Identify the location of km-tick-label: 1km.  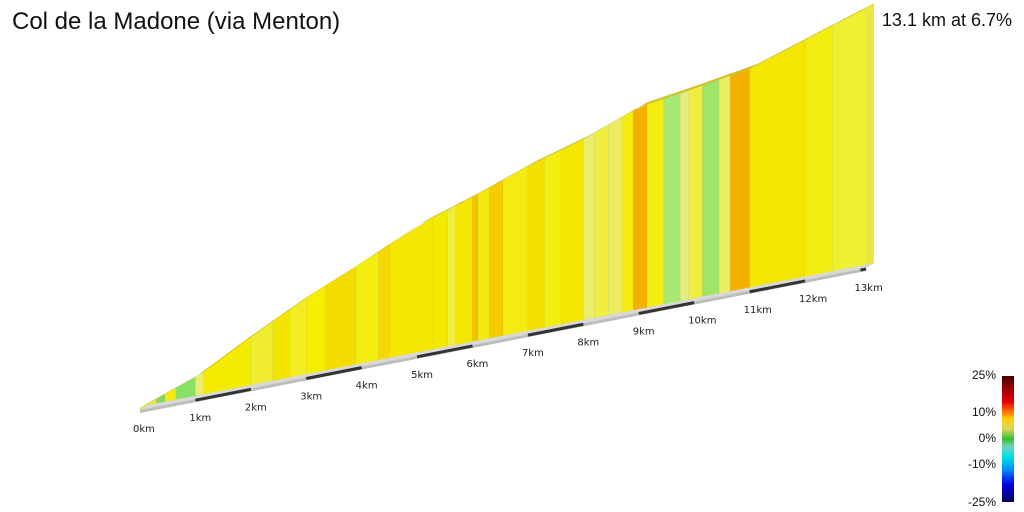
(200, 418).